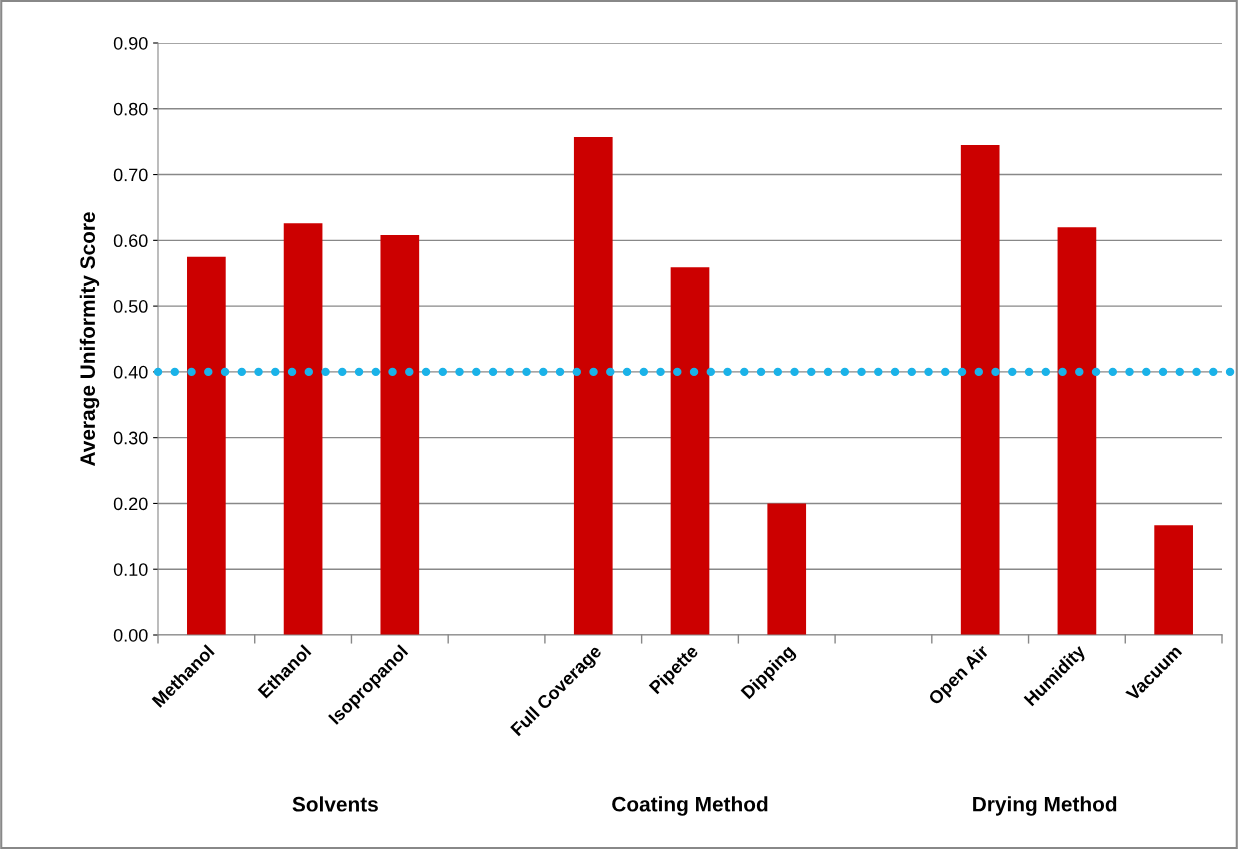 Image resolution: width=1238 pixels, height=849 pixels. What do you see at coordinates (130, 372) in the screenshot?
I see `y-tick-label: 0.40` at bounding box center [130, 372].